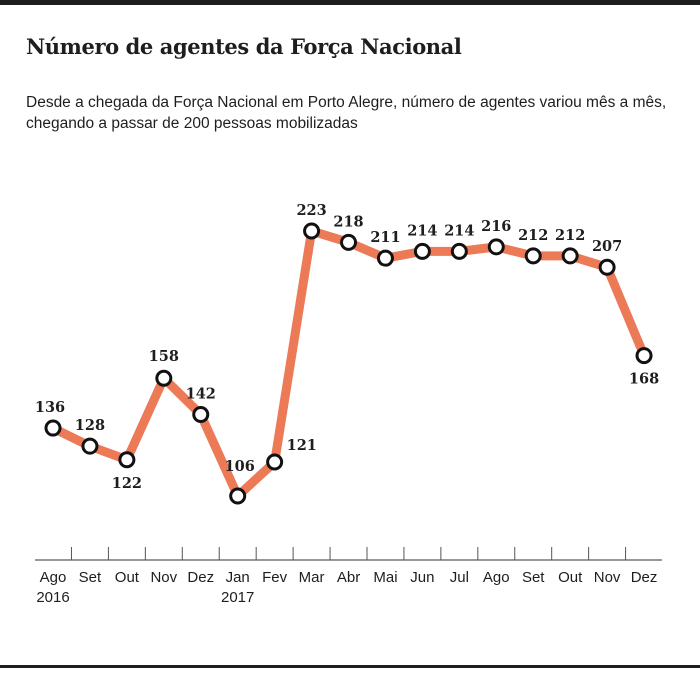  Describe the element at coordinates (90, 425) in the screenshot. I see `data-label: 128` at that location.